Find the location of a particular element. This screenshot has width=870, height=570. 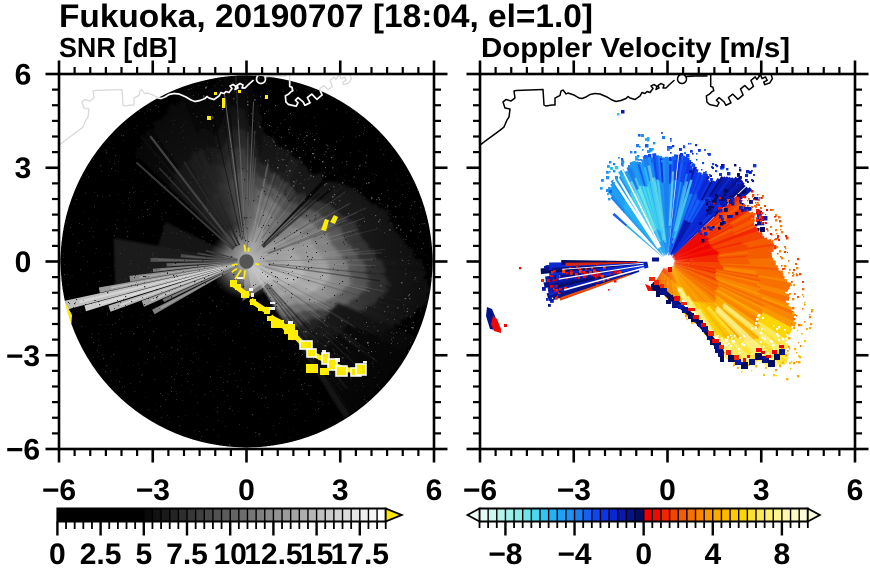

svg-text: 10 is located at coordinates (230, 554).